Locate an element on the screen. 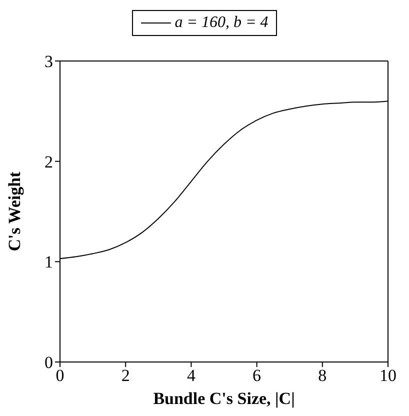 The image size is (409, 416). y-tick-label: 2 is located at coordinates (48, 162).